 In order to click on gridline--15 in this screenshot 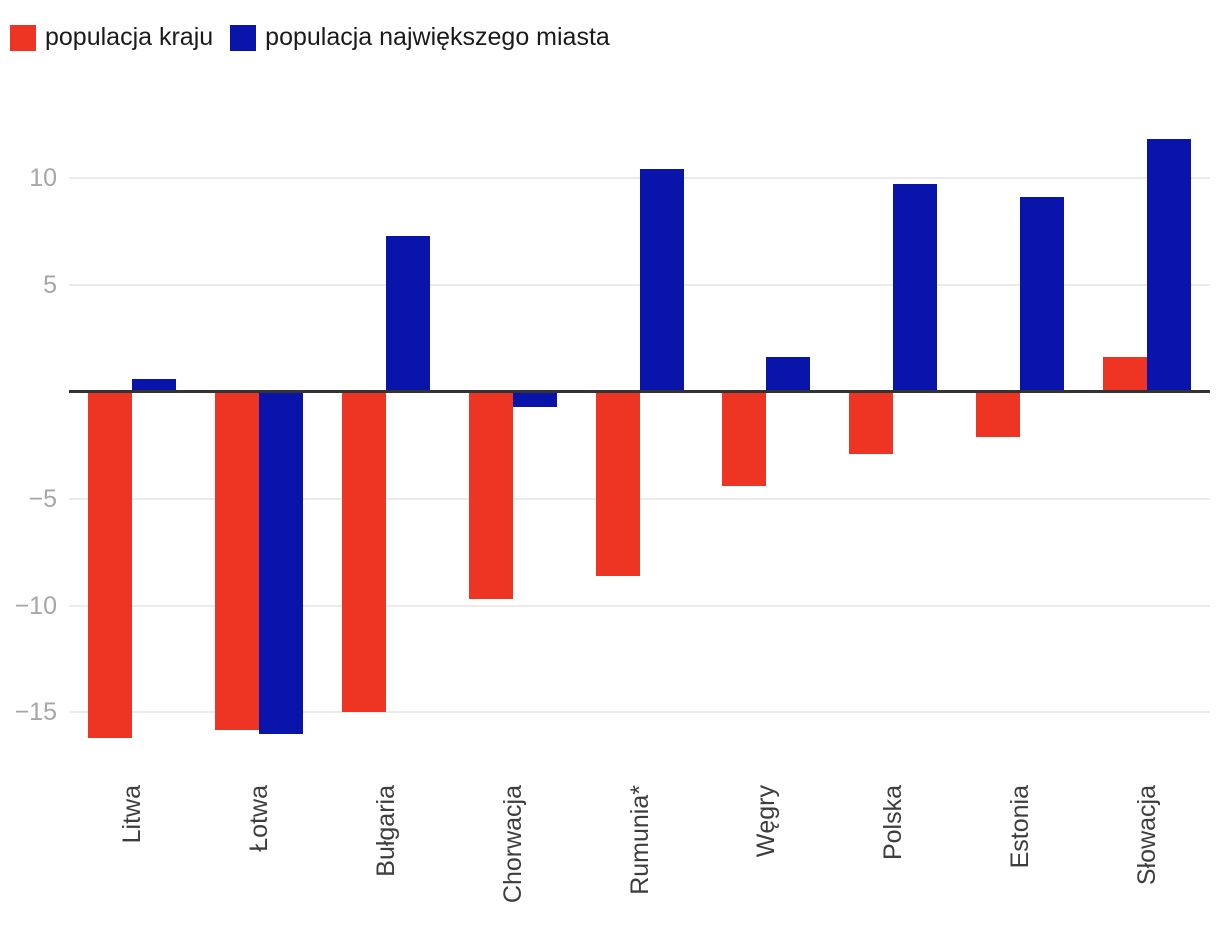, I will do `click(639, 712)`.